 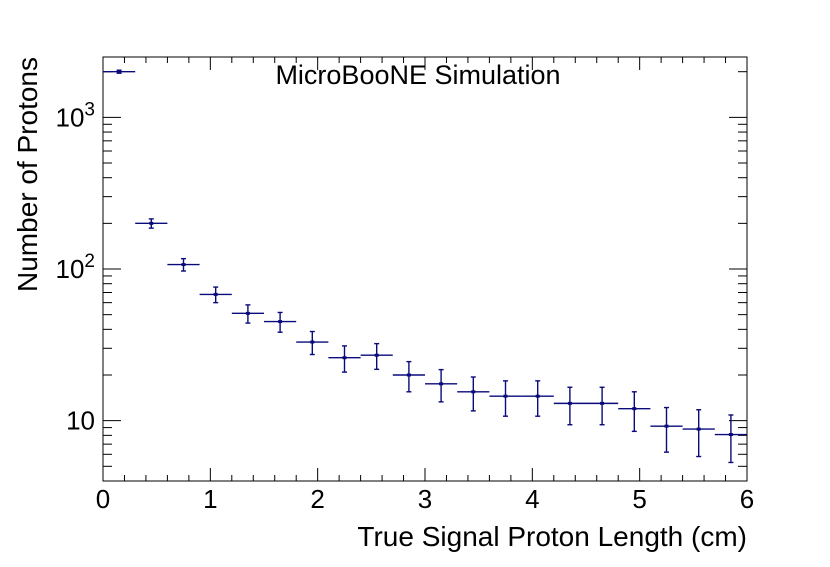 I want to click on y-tick-label-exponent: 3, so click(x=89, y=109).